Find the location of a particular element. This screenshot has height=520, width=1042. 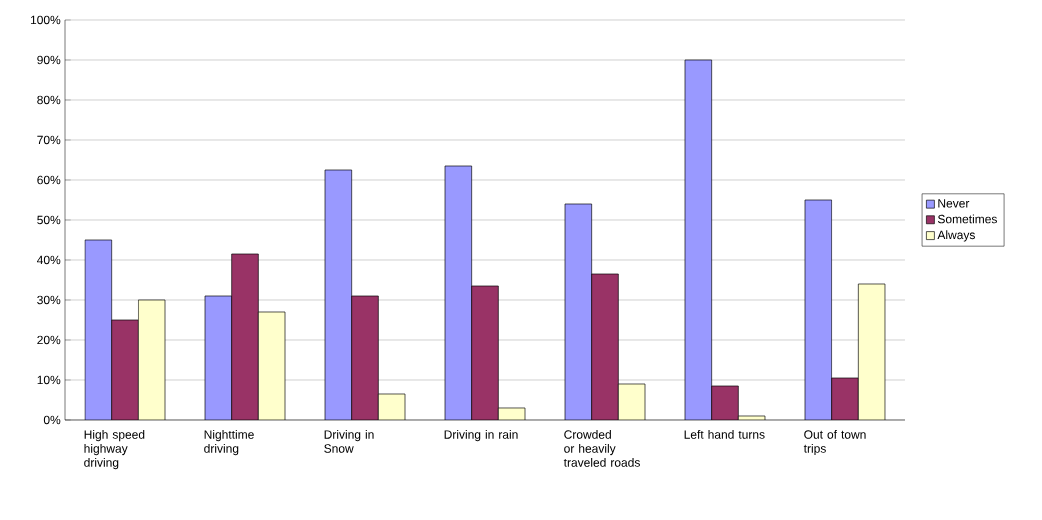

y-tick-label: 30% is located at coordinates (49, 300).